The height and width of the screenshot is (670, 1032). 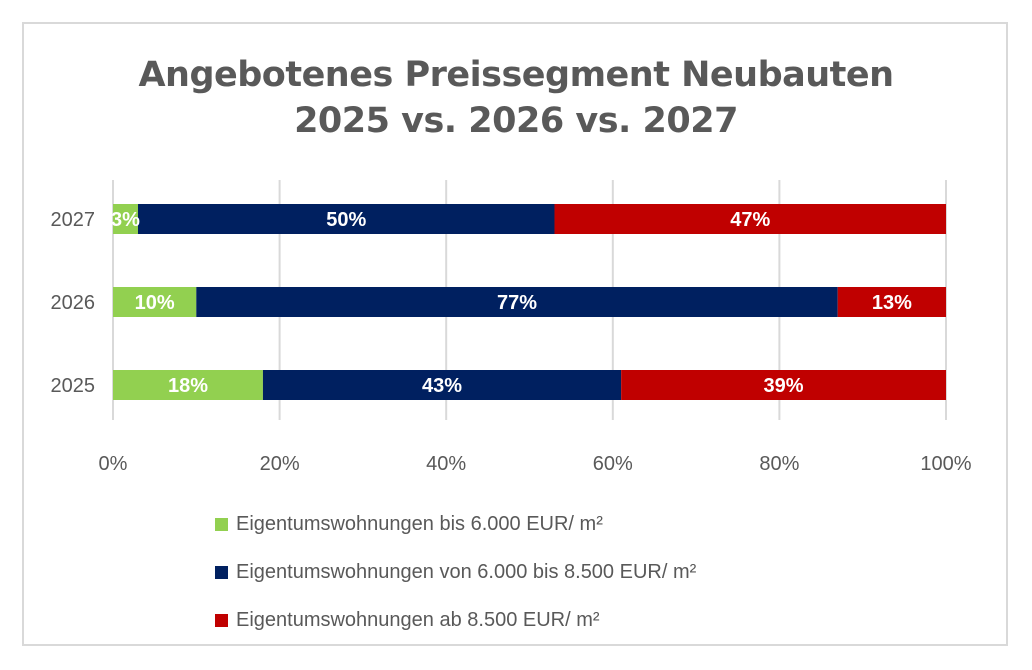 I want to click on data-label: 10%, so click(x=155, y=303).